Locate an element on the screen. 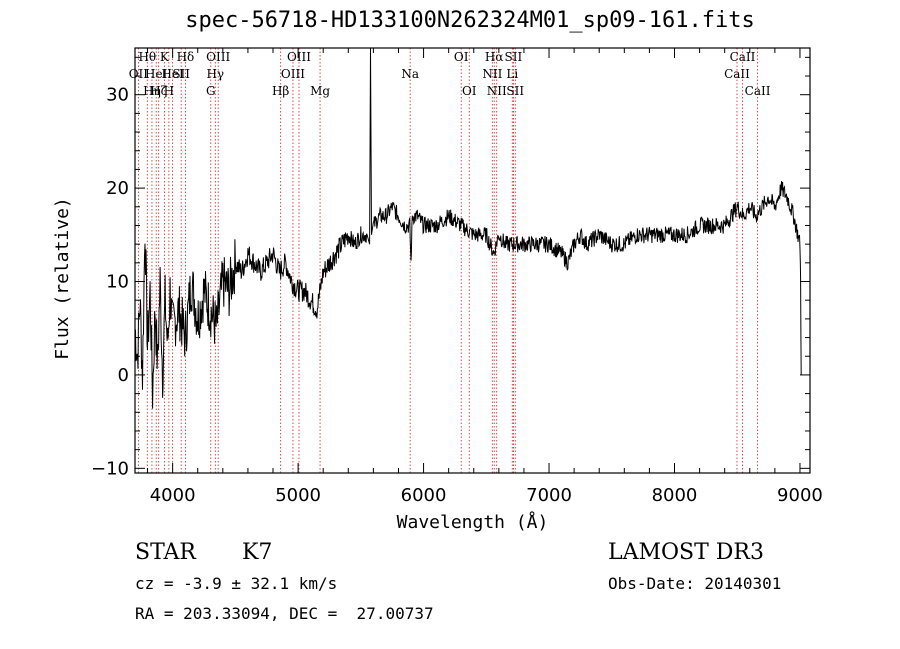 The height and width of the screenshot is (649, 900). line-label-18: OI is located at coordinates (461, 57).